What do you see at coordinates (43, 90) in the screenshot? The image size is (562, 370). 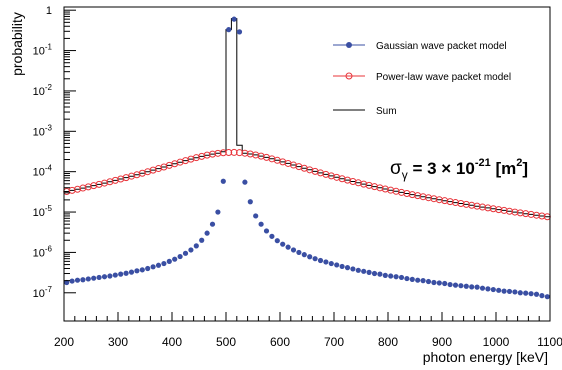 I see `y-tick-label: 10⁻²` at bounding box center [43, 90].